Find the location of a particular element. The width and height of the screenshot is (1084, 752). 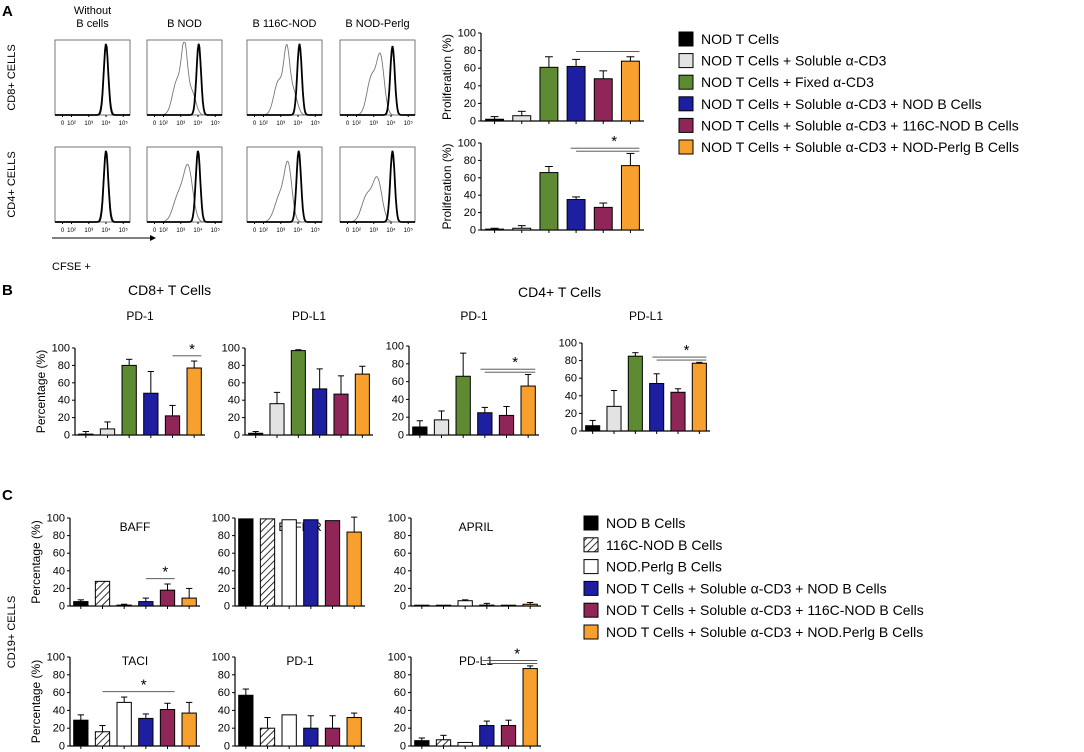

chart-title: APRIL is located at coordinates (476, 527).